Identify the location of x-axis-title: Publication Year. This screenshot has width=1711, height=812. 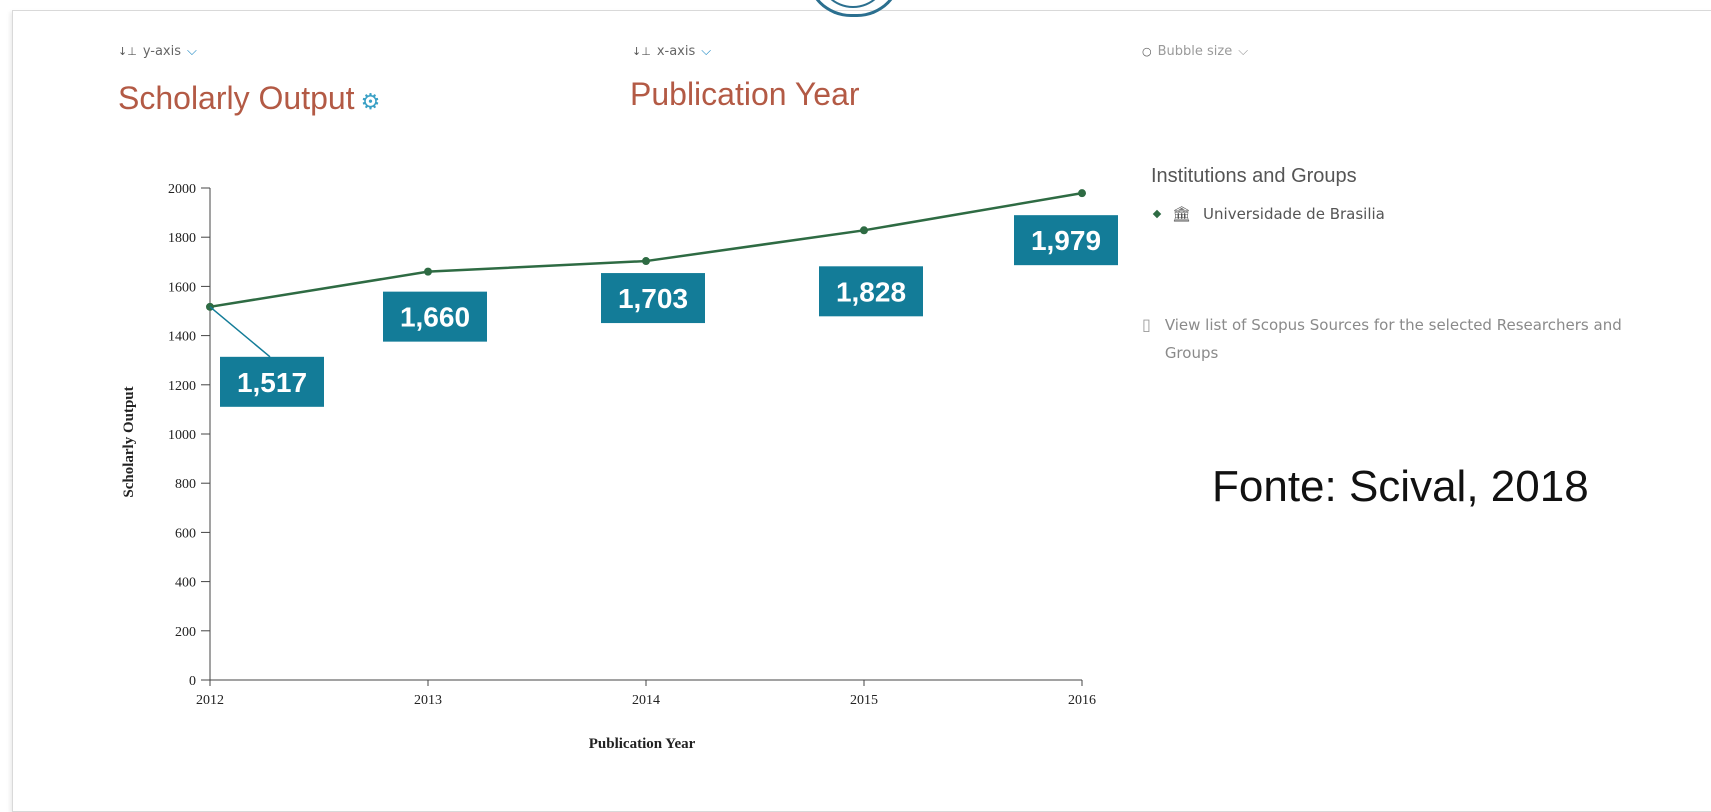
(642, 744).